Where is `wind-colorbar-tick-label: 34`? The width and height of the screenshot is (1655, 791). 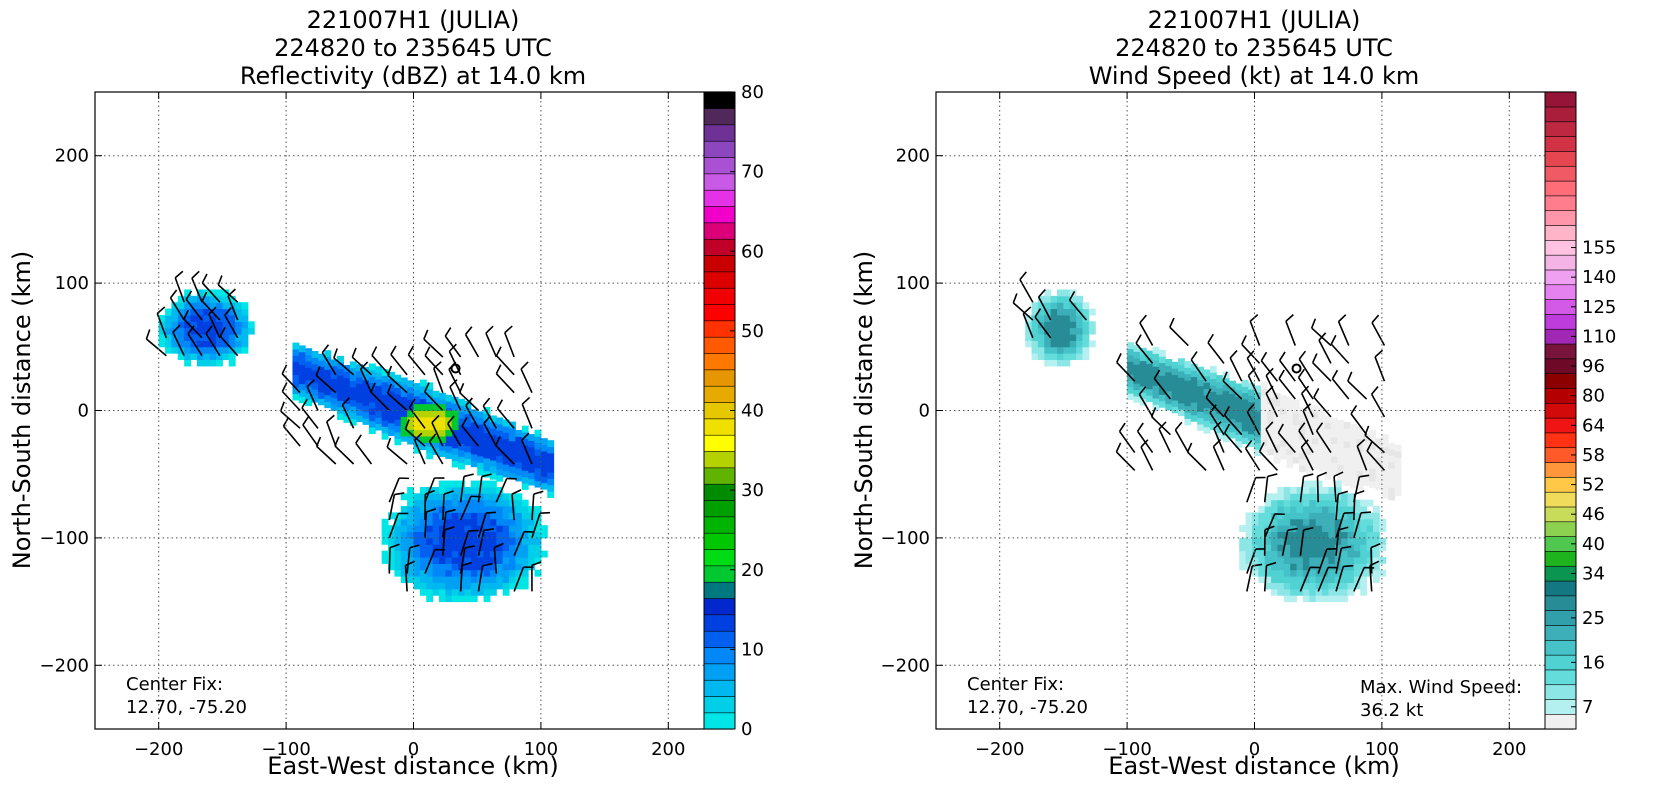
wind-colorbar-tick-label: 34 is located at coordinates (1593, 573).